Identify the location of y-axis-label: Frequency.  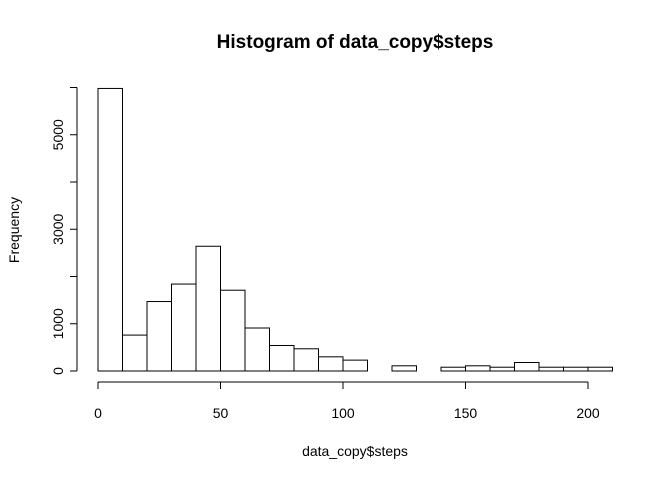
(14, 230).